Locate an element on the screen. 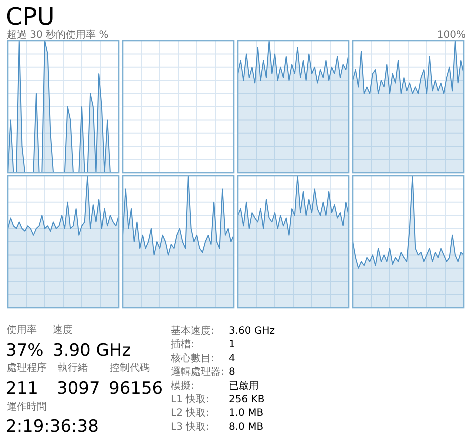 The height and width of the screenshot is (442, 474). text: L1 快取: is located at coordinates (190, 400).